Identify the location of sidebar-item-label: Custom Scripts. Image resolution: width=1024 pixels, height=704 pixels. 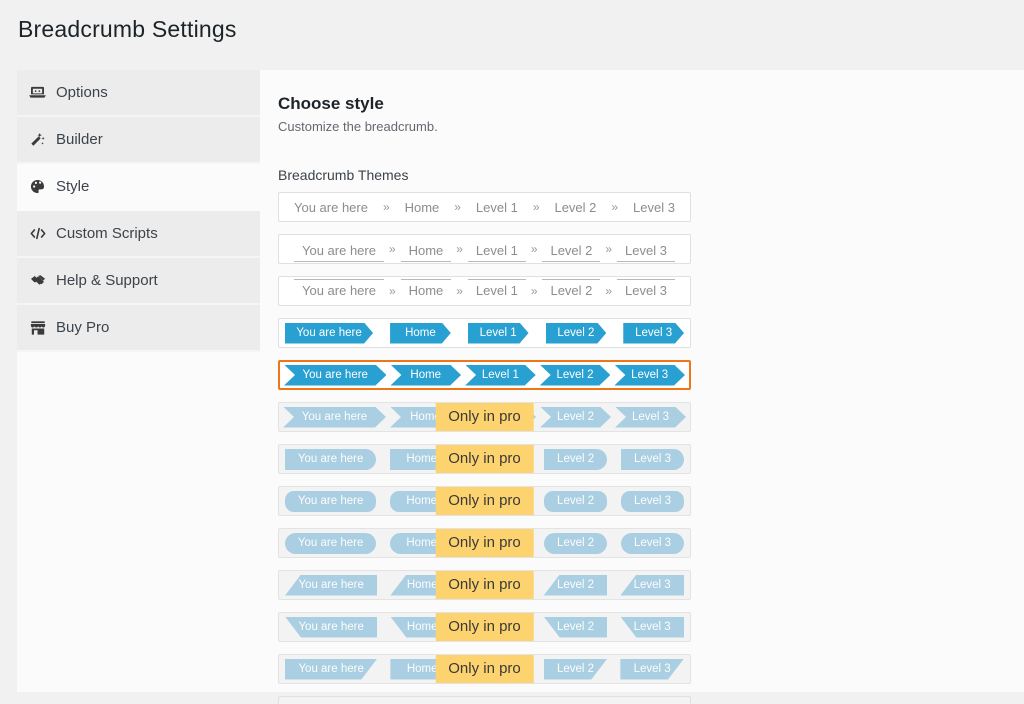
(107, 233).